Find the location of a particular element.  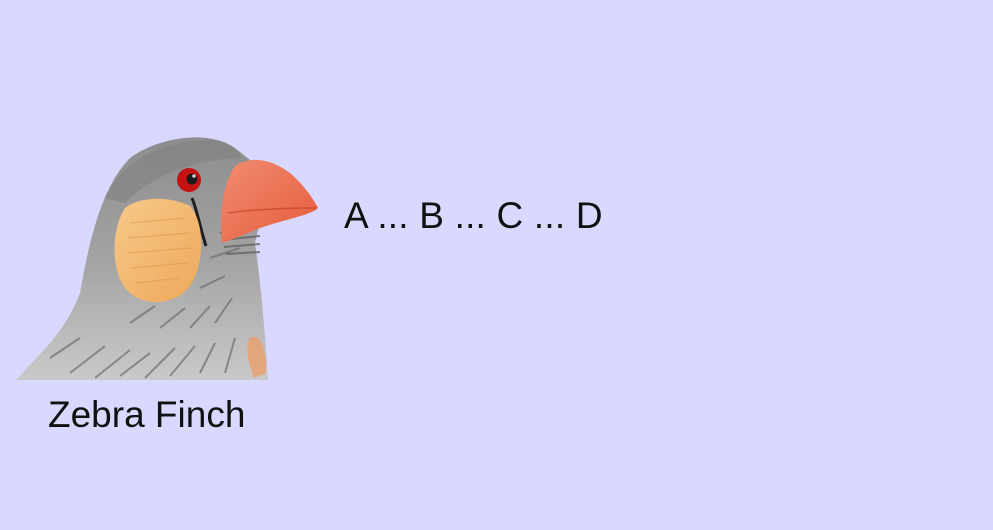

zebra-finch-drawing is located at coordinates (167, 258).